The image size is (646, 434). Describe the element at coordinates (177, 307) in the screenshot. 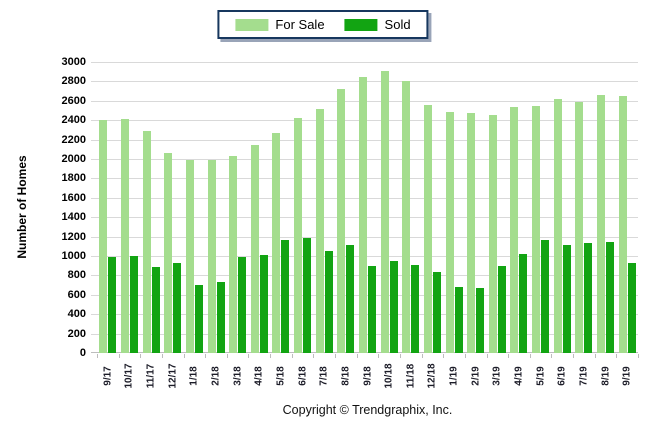

I see `sold-bar-12/17` at that location.